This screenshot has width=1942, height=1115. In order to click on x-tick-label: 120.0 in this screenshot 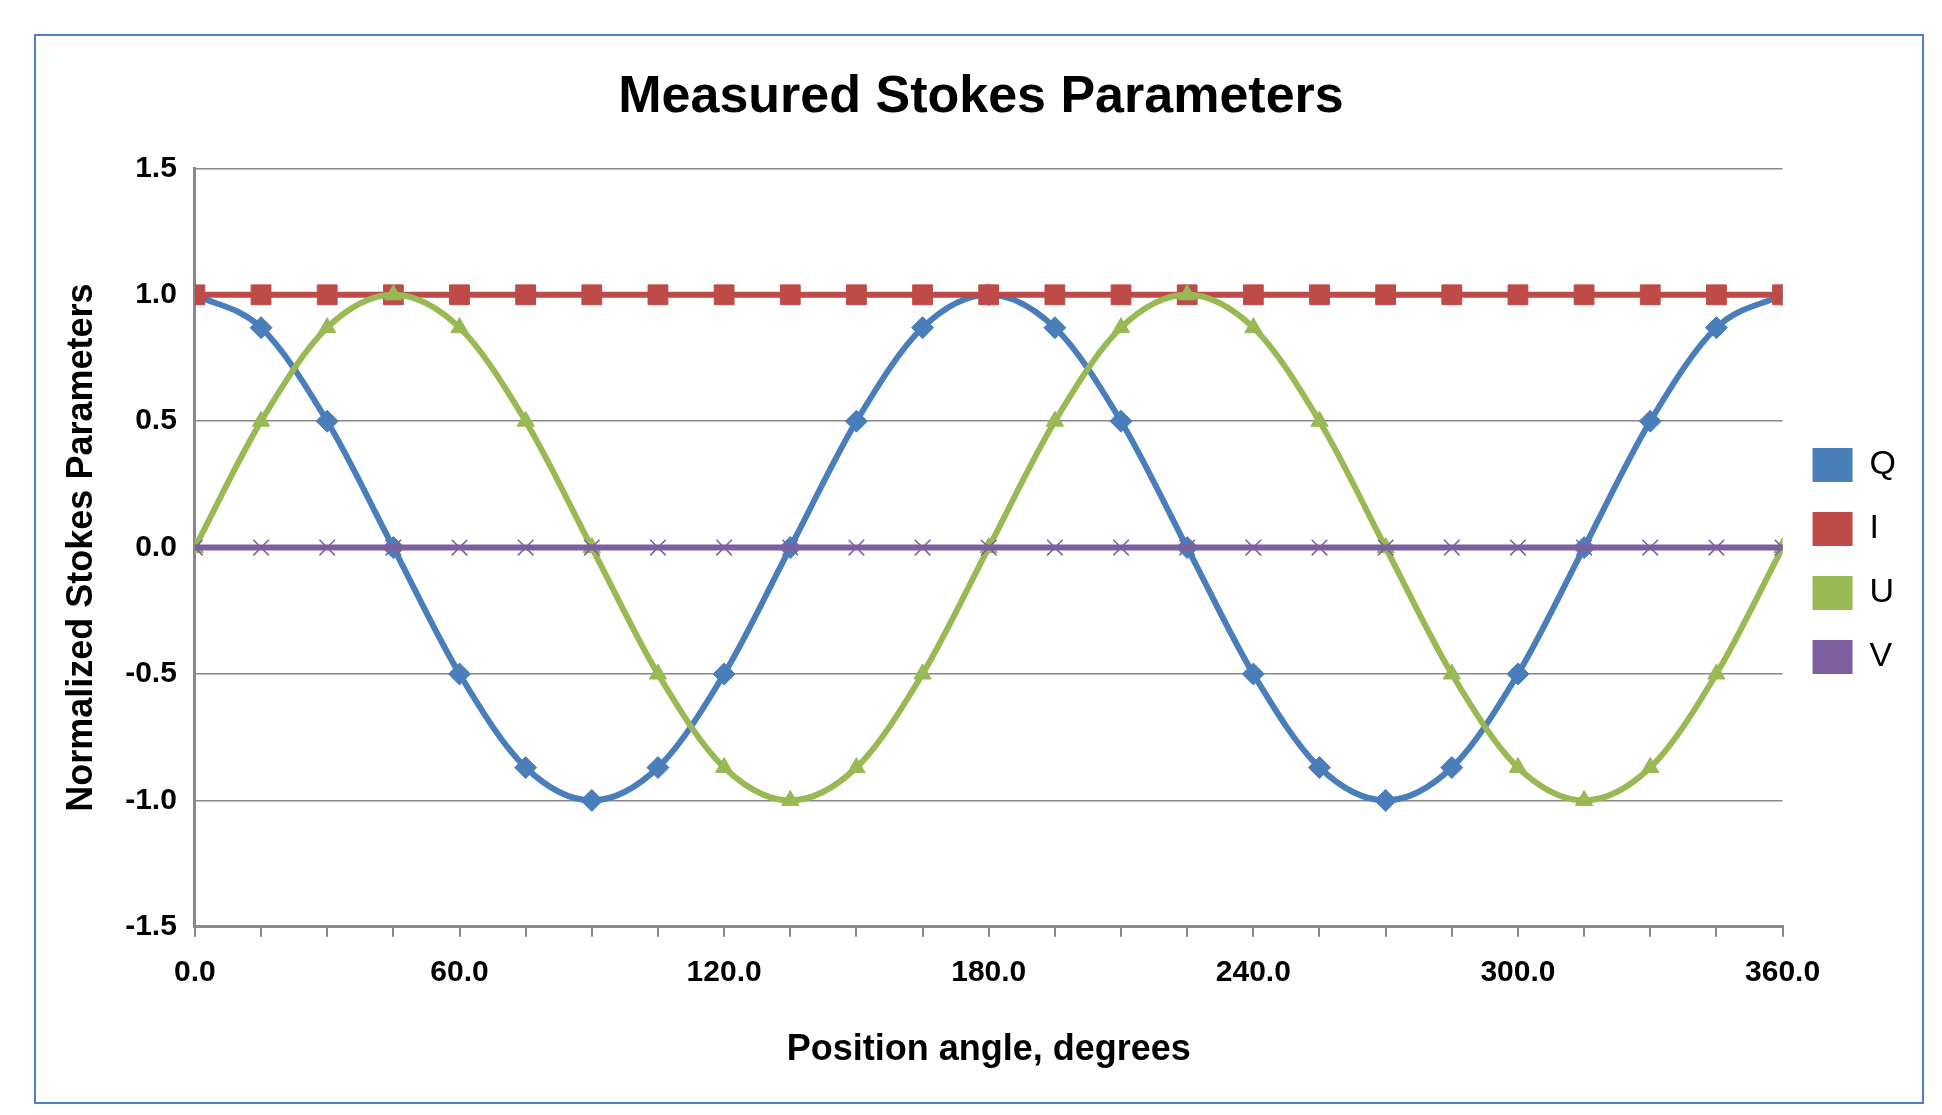, I will do `click(724, 971)`.